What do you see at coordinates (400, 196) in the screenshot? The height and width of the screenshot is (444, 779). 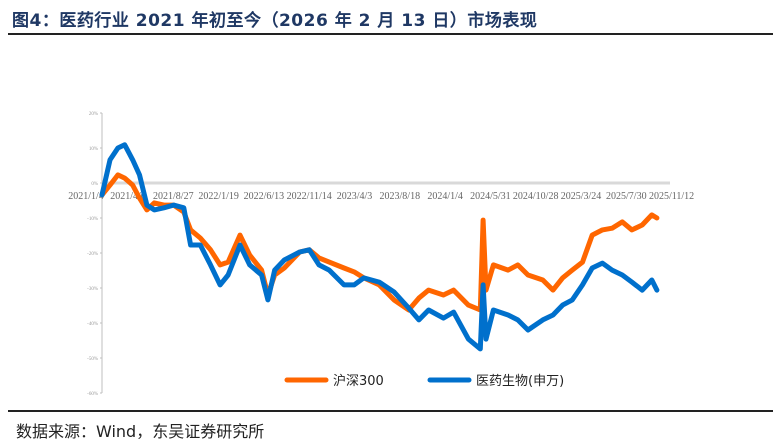 I see `x-tick-label: 2023/8/18` at bounding box center [400, 196].